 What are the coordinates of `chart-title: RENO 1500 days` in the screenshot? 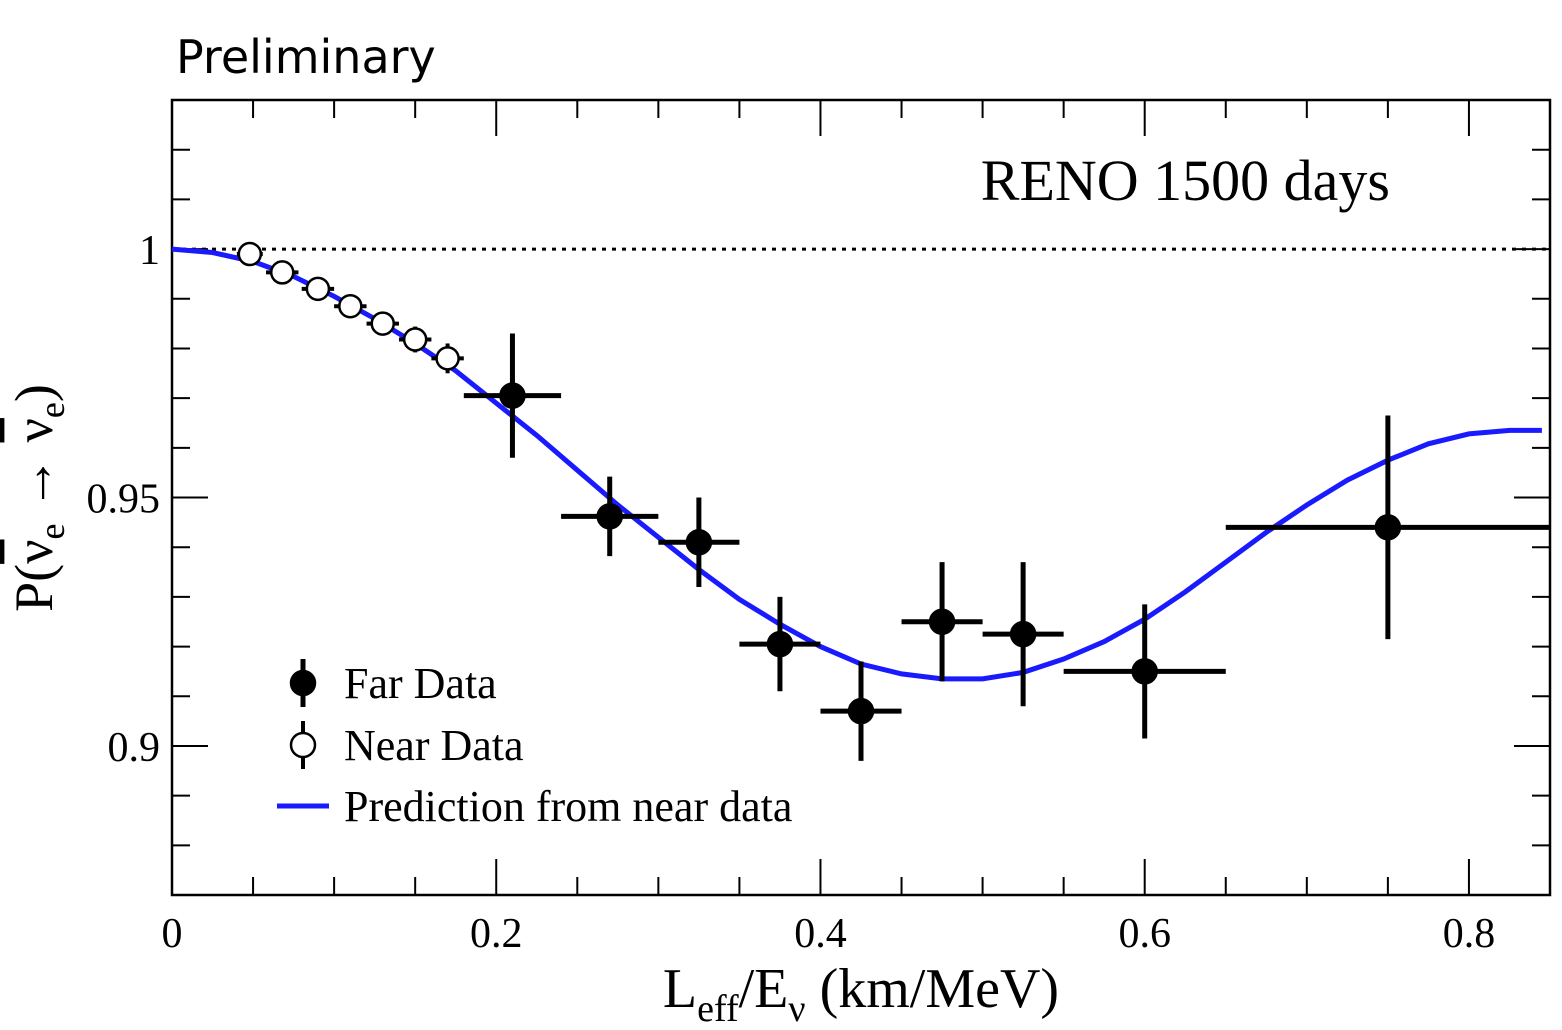 It's located at (1185, 180).